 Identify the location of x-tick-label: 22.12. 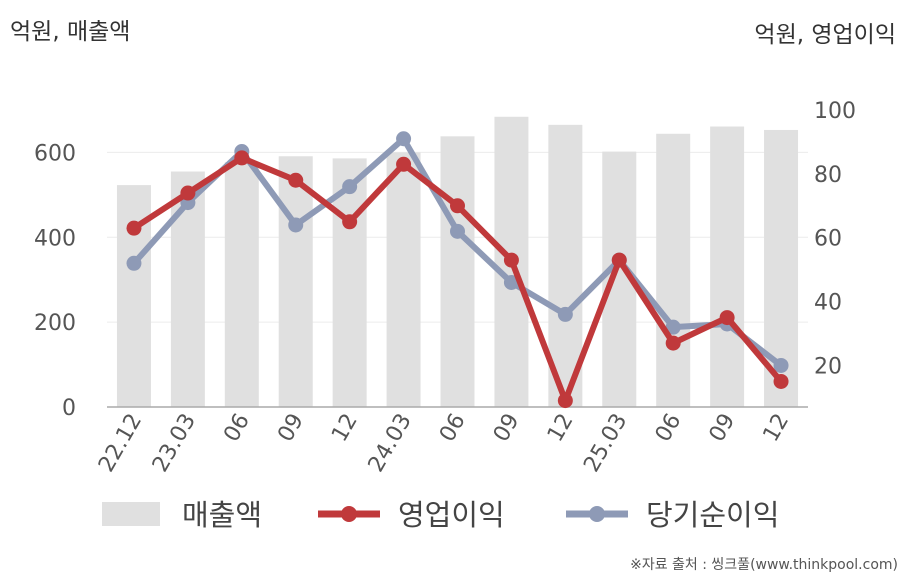
(120, 443).